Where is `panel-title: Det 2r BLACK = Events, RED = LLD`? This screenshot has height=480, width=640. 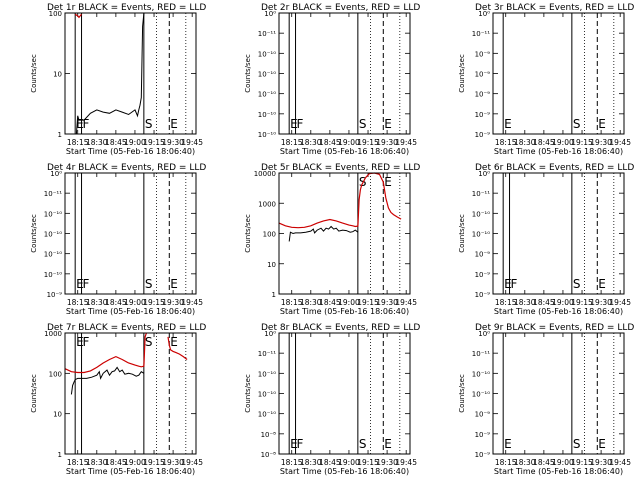 panel-title: Det 2r BLACK = Events, RED = LLD is located at coordinates (340, 8).